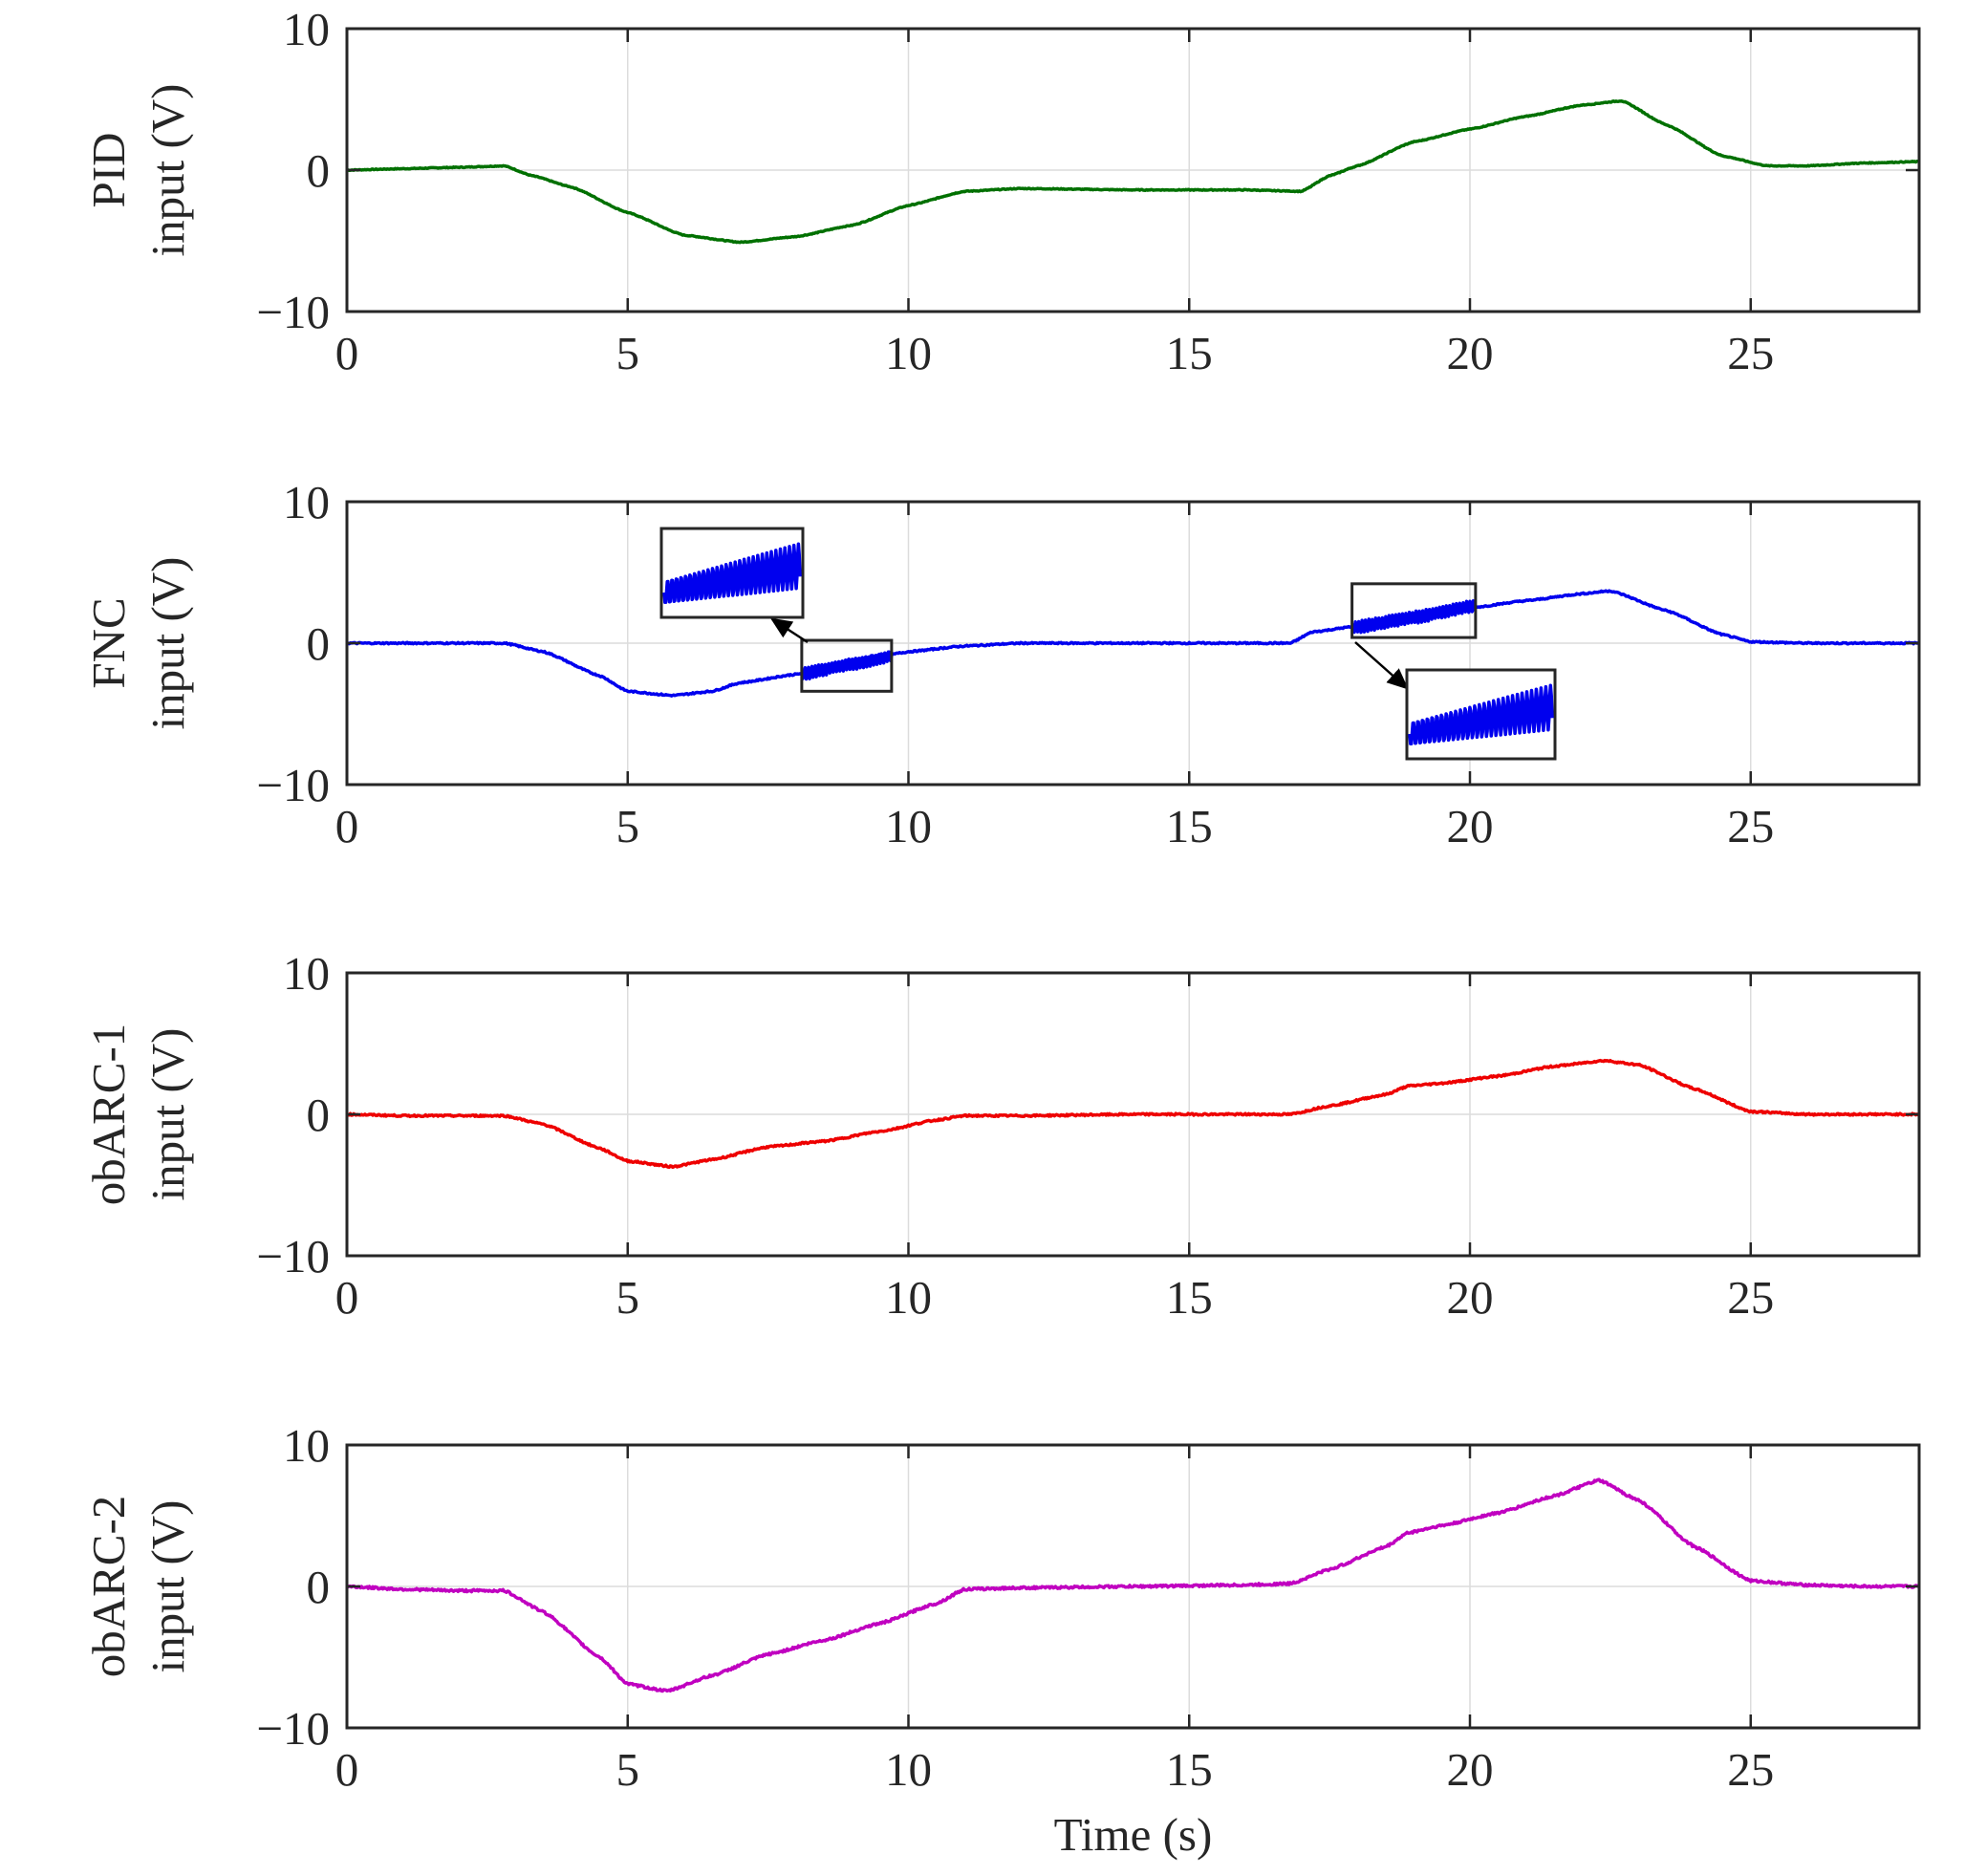 Image resolution: width=1987 pixels, height=1876 pixels. Describe the element at coordinates (109, 1115) in the screenshot. I see `y-axis-label: obARC-1` at that location.